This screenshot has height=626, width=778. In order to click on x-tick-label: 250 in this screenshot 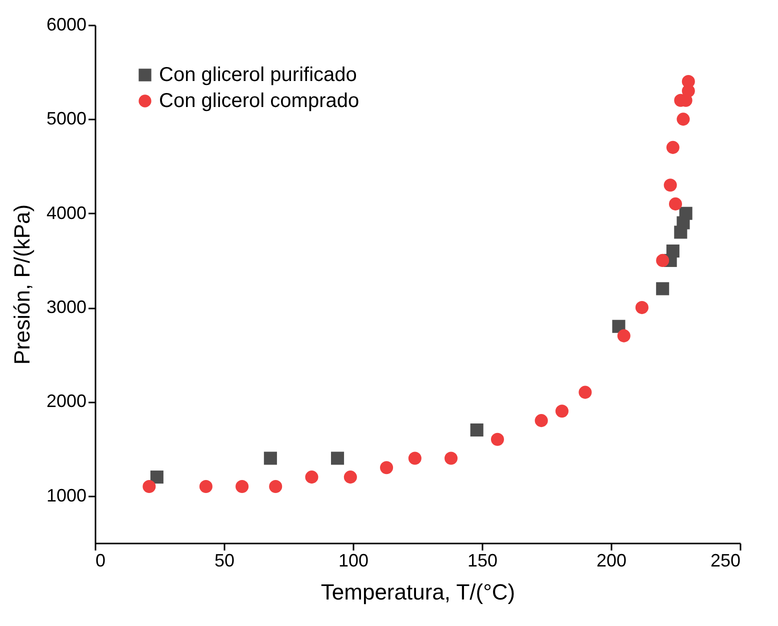, I will do `click(725, 560)`.